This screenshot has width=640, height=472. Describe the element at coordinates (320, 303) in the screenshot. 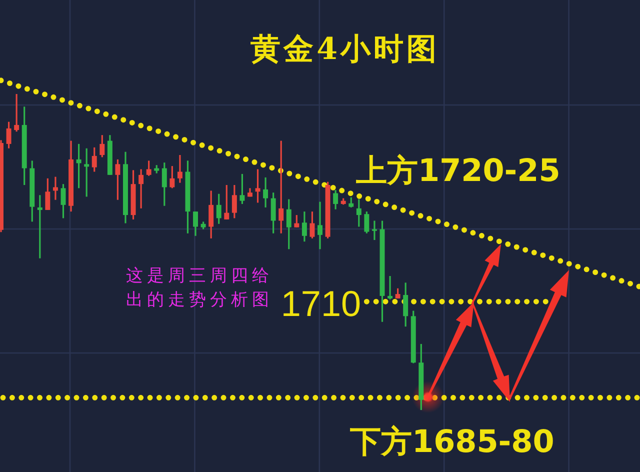

I see `series-label: 1710` at that location.